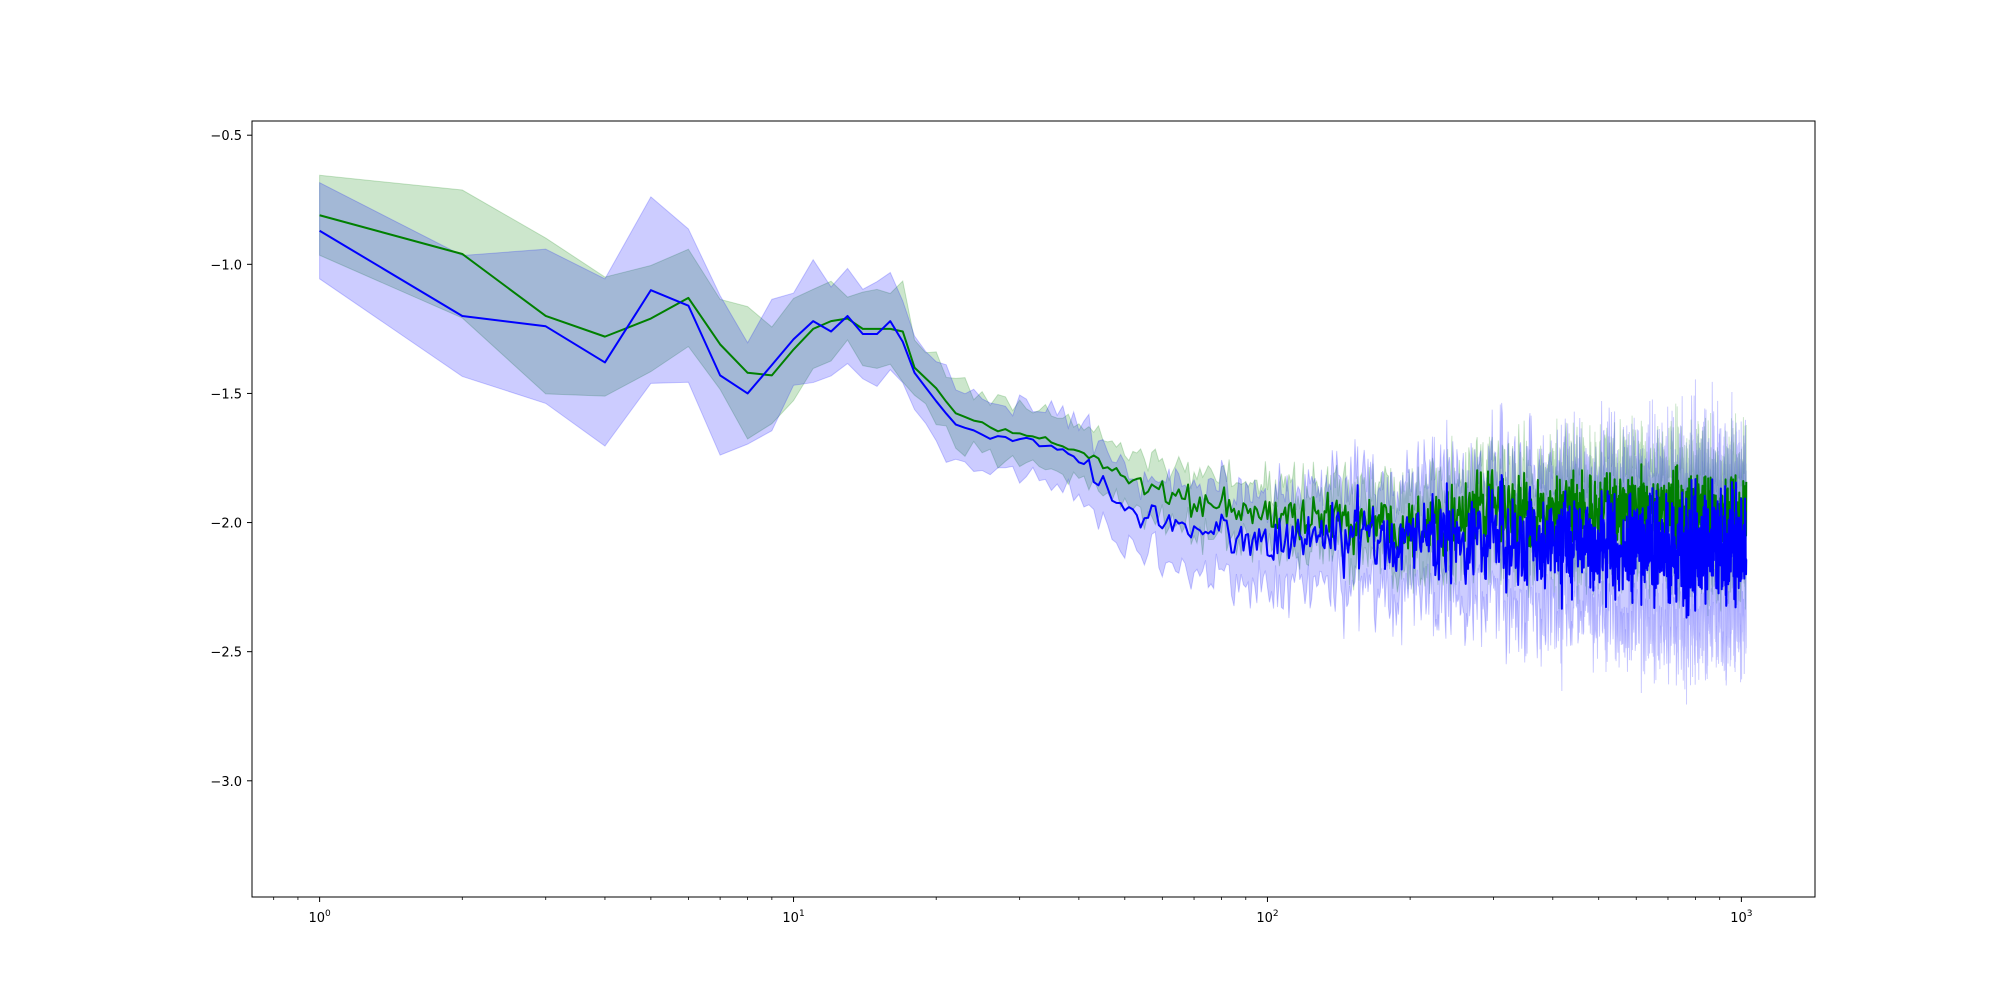 The image size is (2000, 1000). I want to click on y-tick-label: −3.0, so click(226, 782).